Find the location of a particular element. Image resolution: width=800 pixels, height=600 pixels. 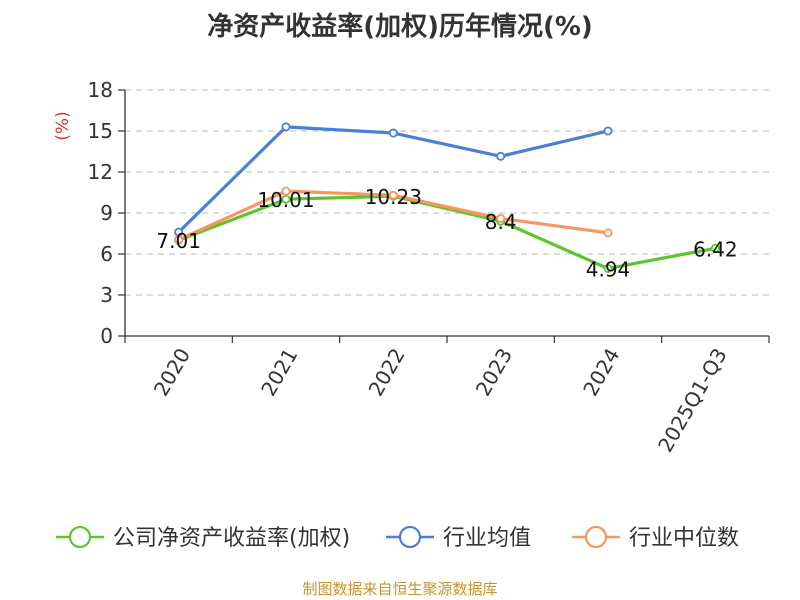

data-label: 10.23 is located at coordinates (393, 197).